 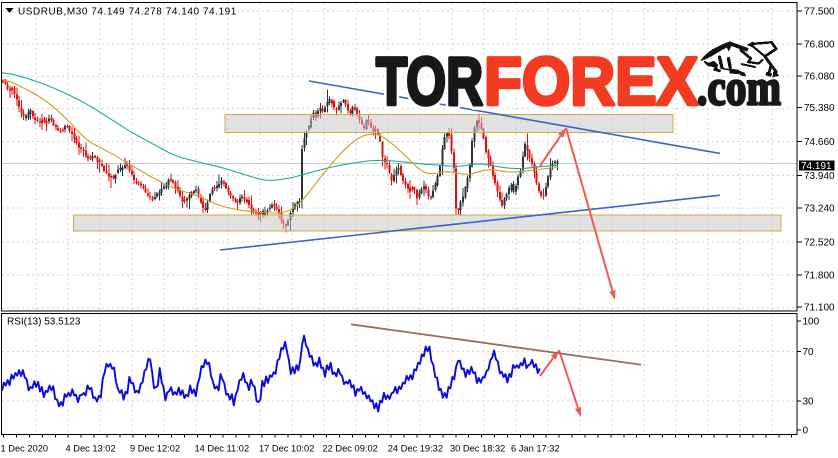 What do you see at coordinates (91, 449) in the screenshot?
I see `svg-text: 4 Dec 13:02` at bounding box center [91, 449].